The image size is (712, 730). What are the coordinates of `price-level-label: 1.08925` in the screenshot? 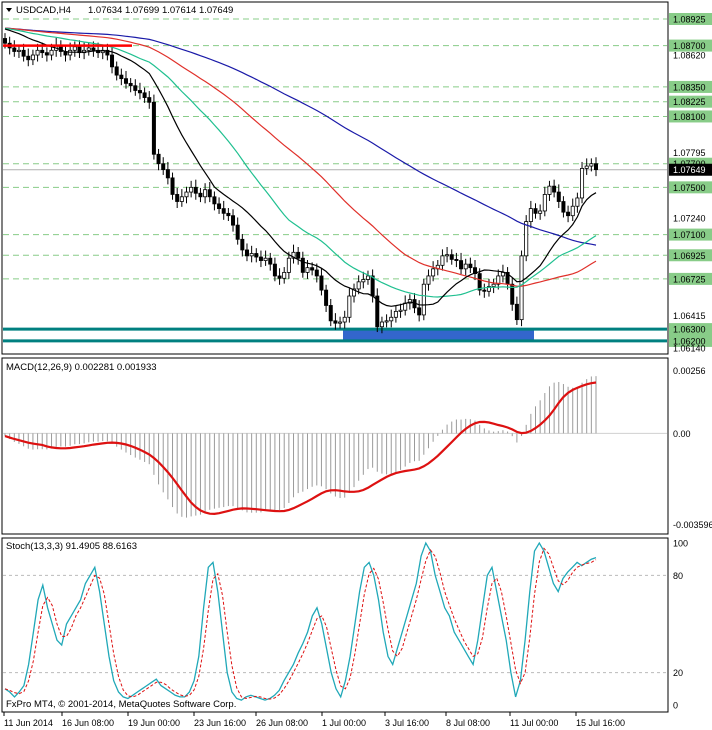 It's located at (689, 20).